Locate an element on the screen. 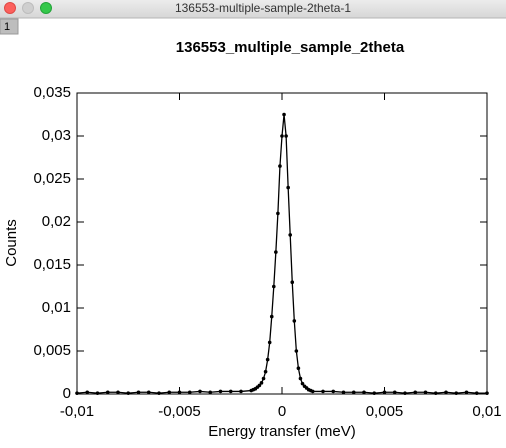 This screenshot has height=448, width=506. tab is located at coordinates (9, 26).